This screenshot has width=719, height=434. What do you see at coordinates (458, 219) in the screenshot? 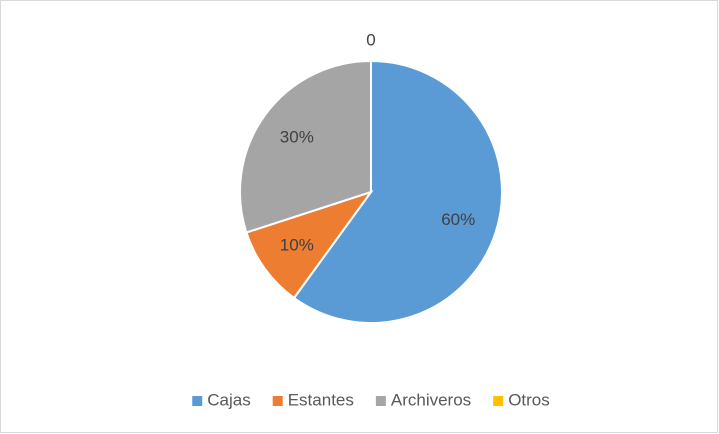
I see `data-label: 60%` at bounding box center [458, 219].